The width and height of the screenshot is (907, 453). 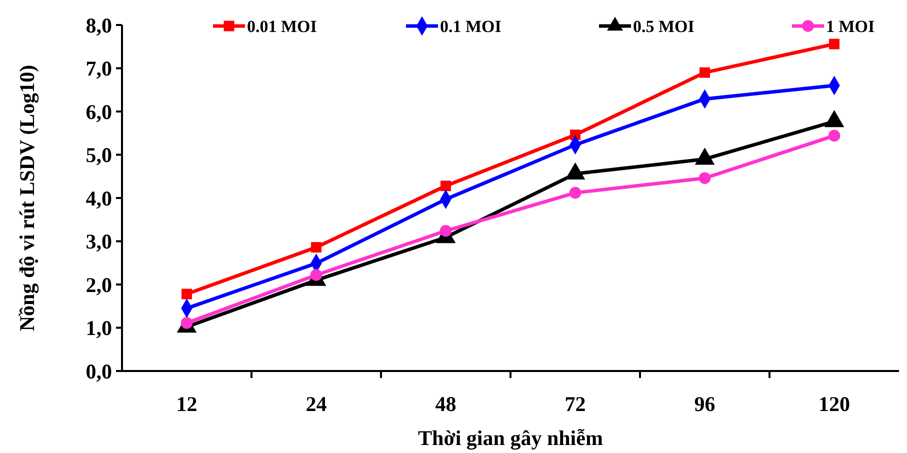 What do you see at coordinates (317, 404) in the screenshot?
I see `x-tick-label: 24` at bounding box center [317, 404].